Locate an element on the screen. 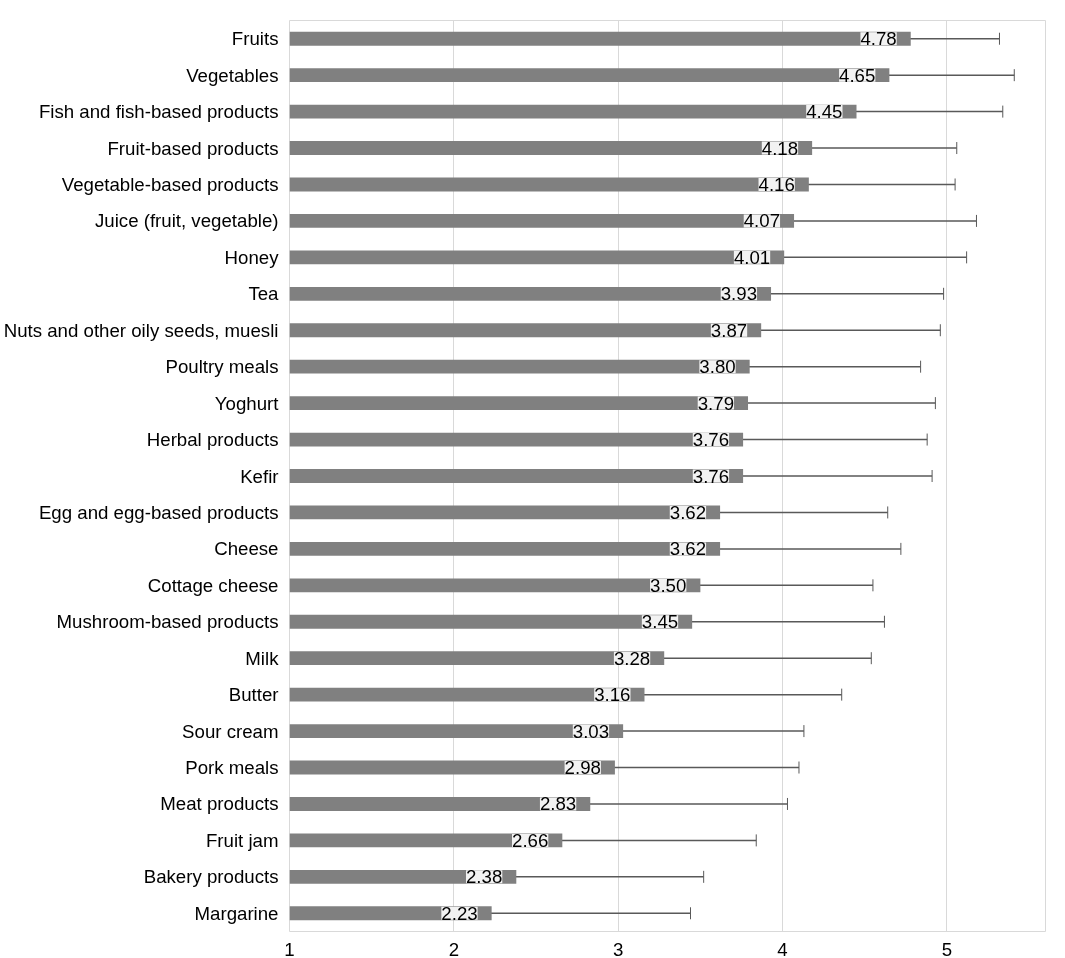 Image resolution: width=1065 pixels, height=958 pixels. y-tick-label: Egg and egg-based products is located at coordinates (158, 512).